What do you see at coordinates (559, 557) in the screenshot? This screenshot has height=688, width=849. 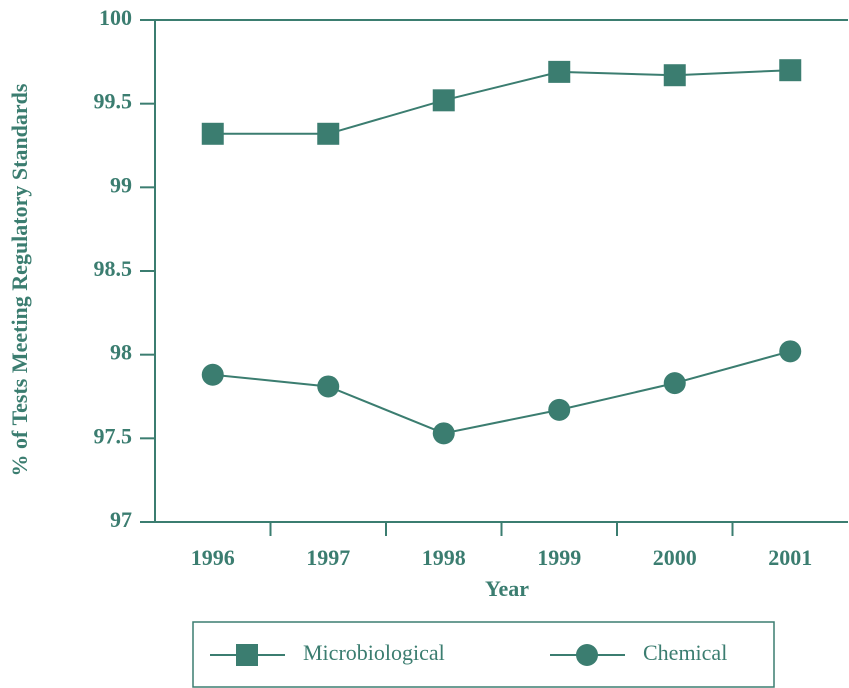 I see `x-tick-label: 1999` at bounding box center [559, 557].